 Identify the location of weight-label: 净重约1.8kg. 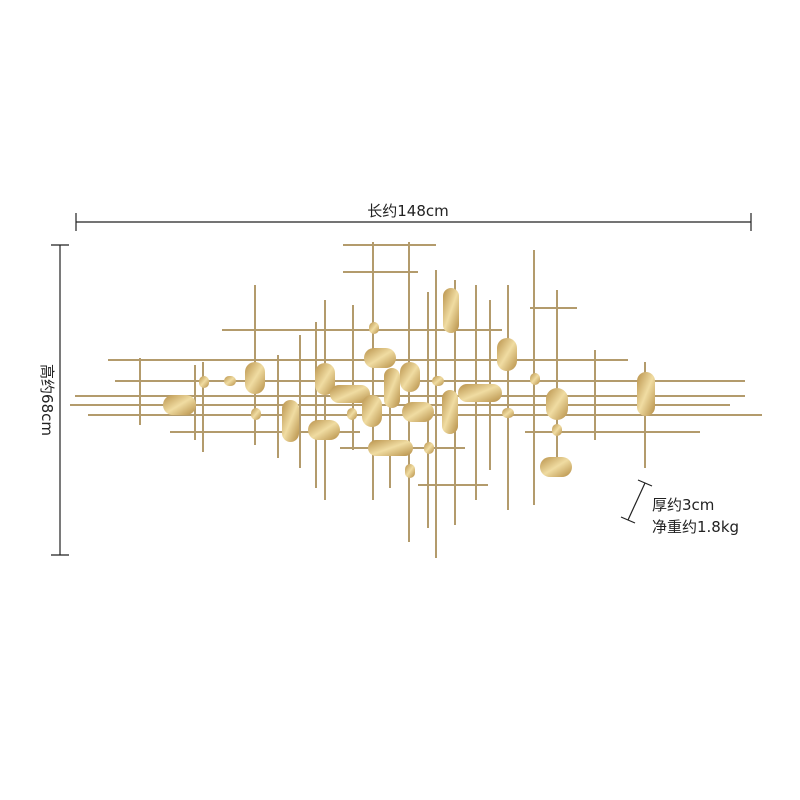
(695, 527).